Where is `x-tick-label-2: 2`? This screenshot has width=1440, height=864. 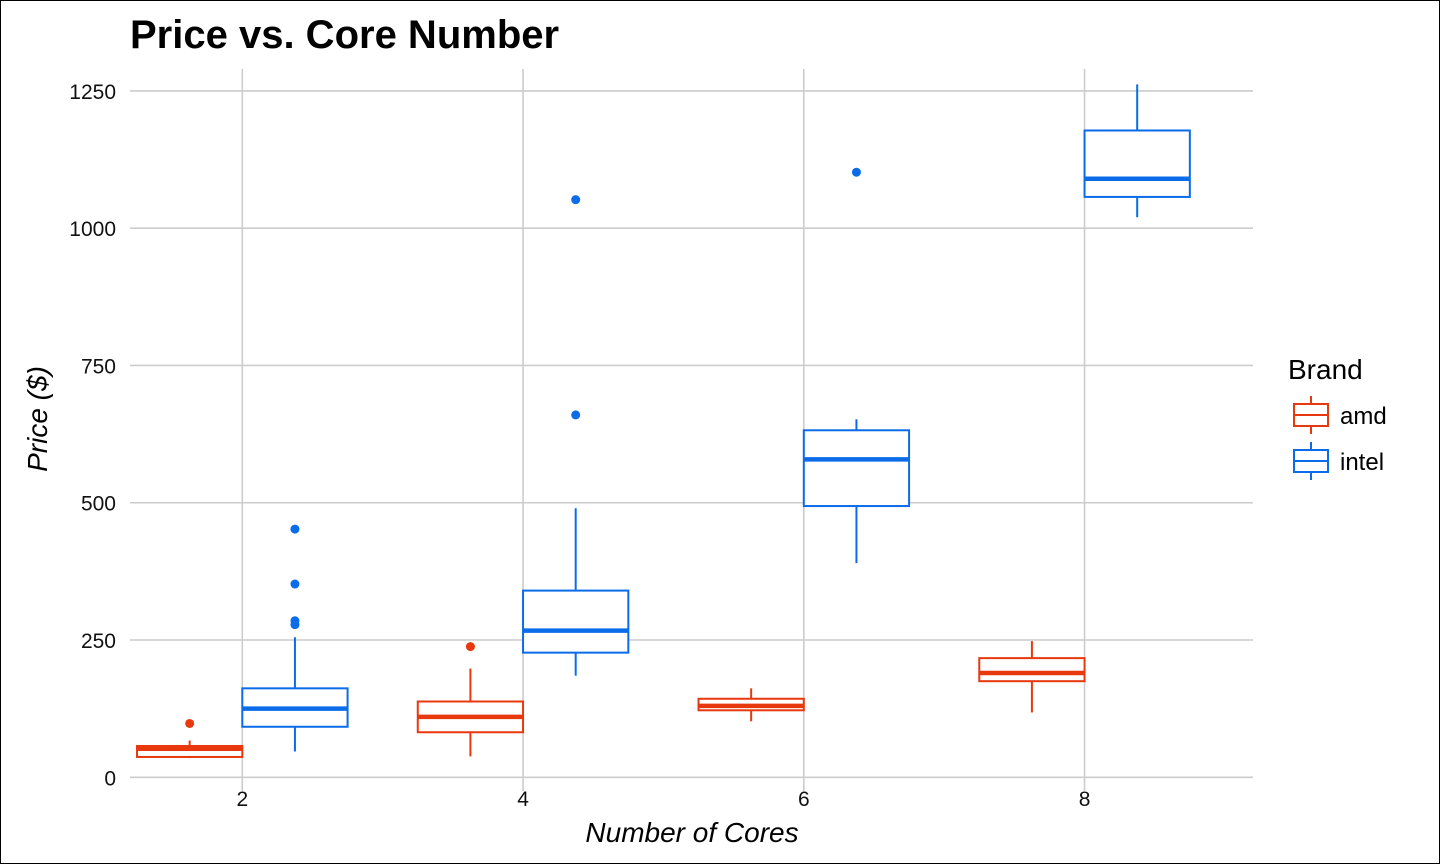 x-tick-label-2: 2 is located at coordinates (242, 799).